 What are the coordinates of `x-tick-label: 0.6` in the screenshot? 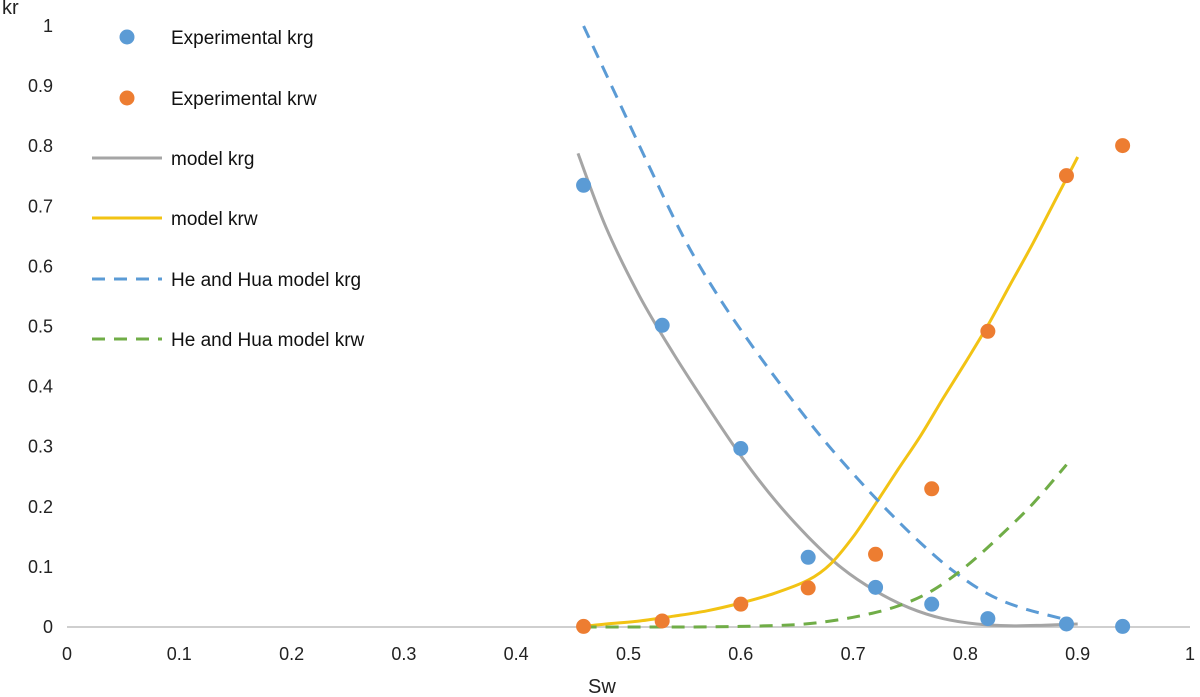 It's located at (740, 654).